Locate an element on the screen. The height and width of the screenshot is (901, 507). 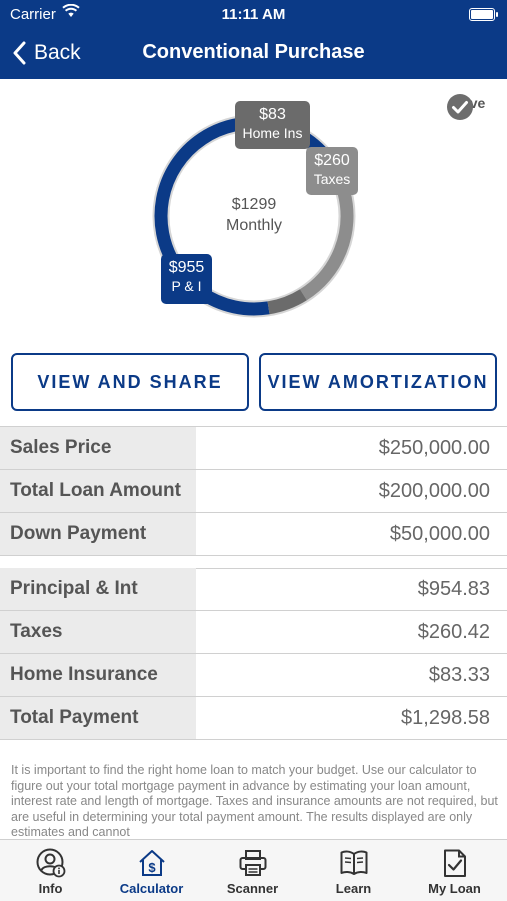
table-row: Total Payment $1,298.58 is located at coordinates (253, 718).